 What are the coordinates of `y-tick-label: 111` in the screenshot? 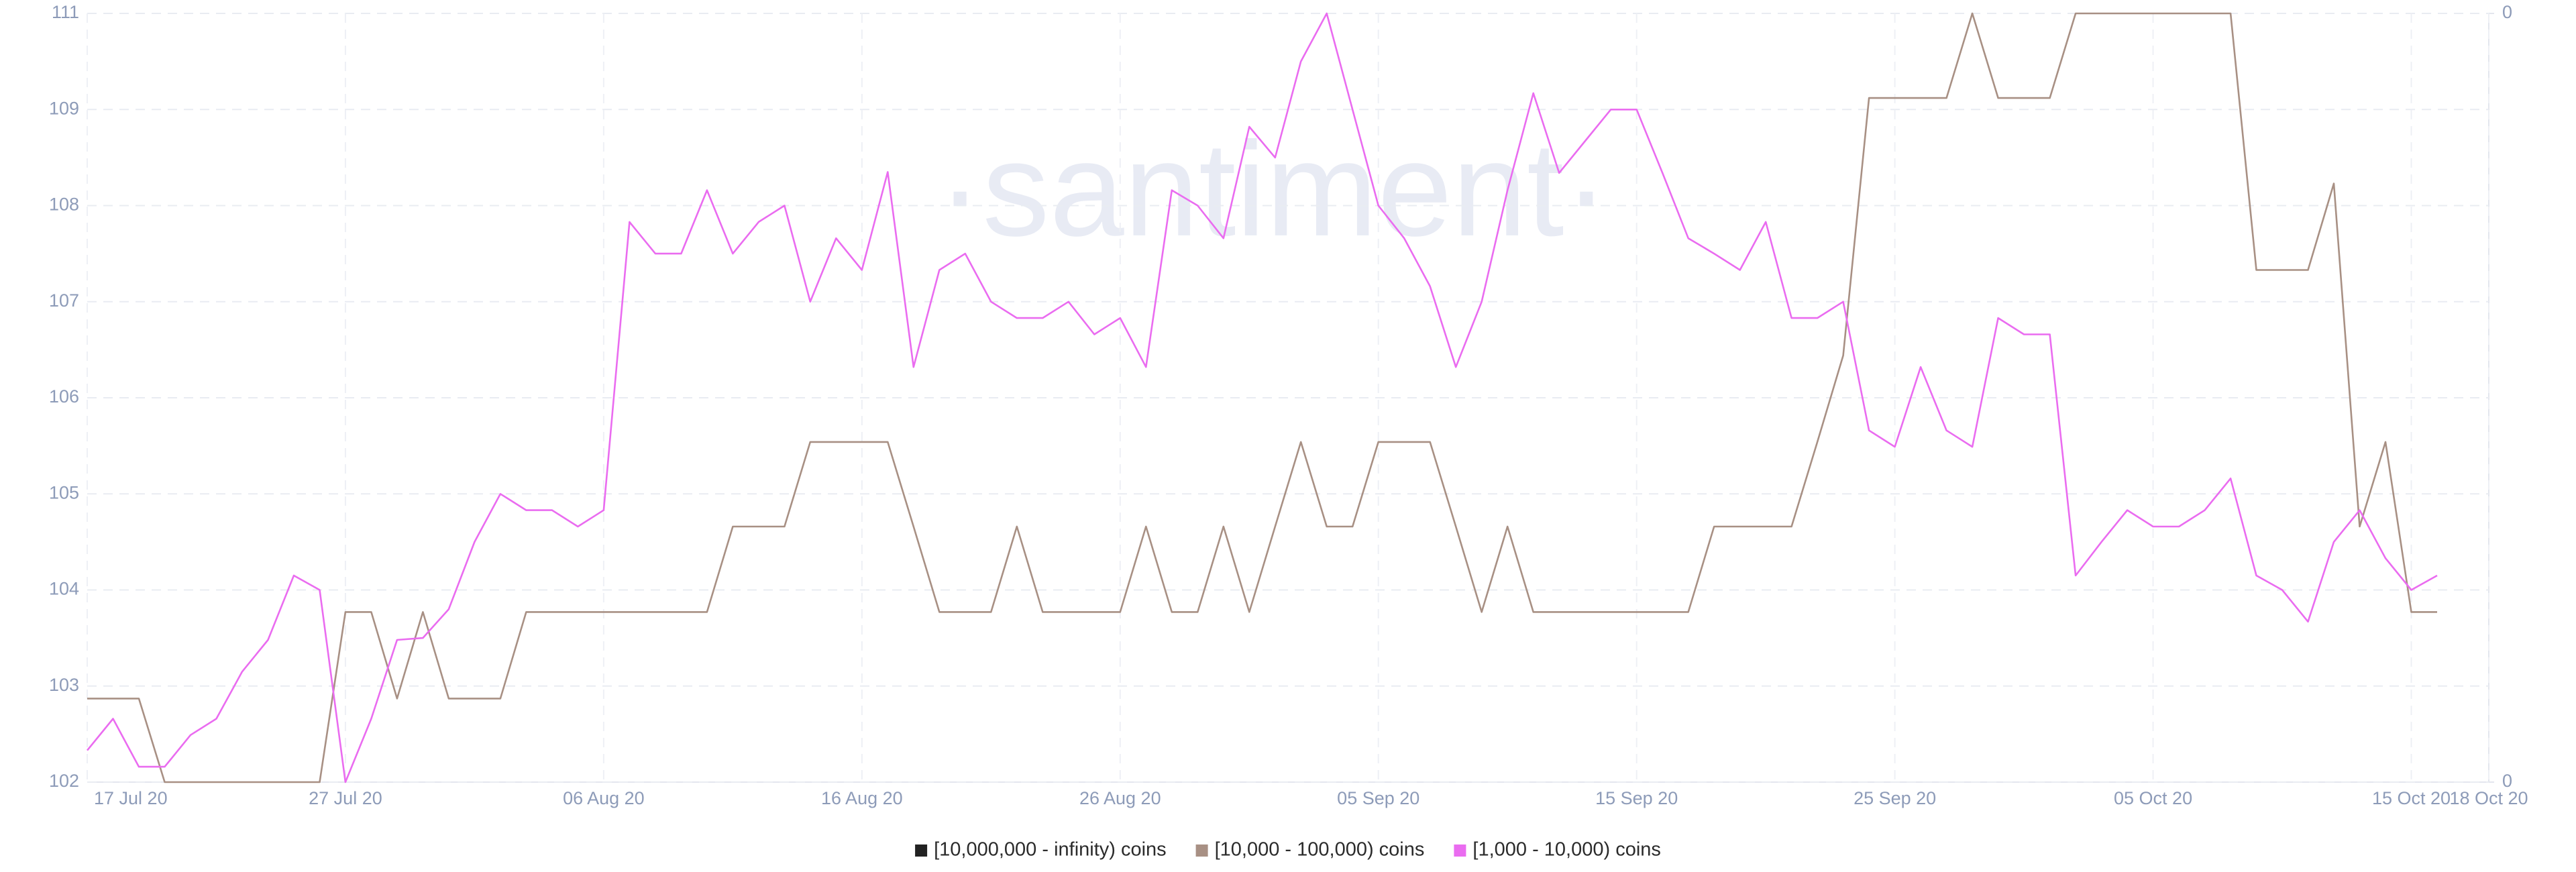 It's located at (65, 12).